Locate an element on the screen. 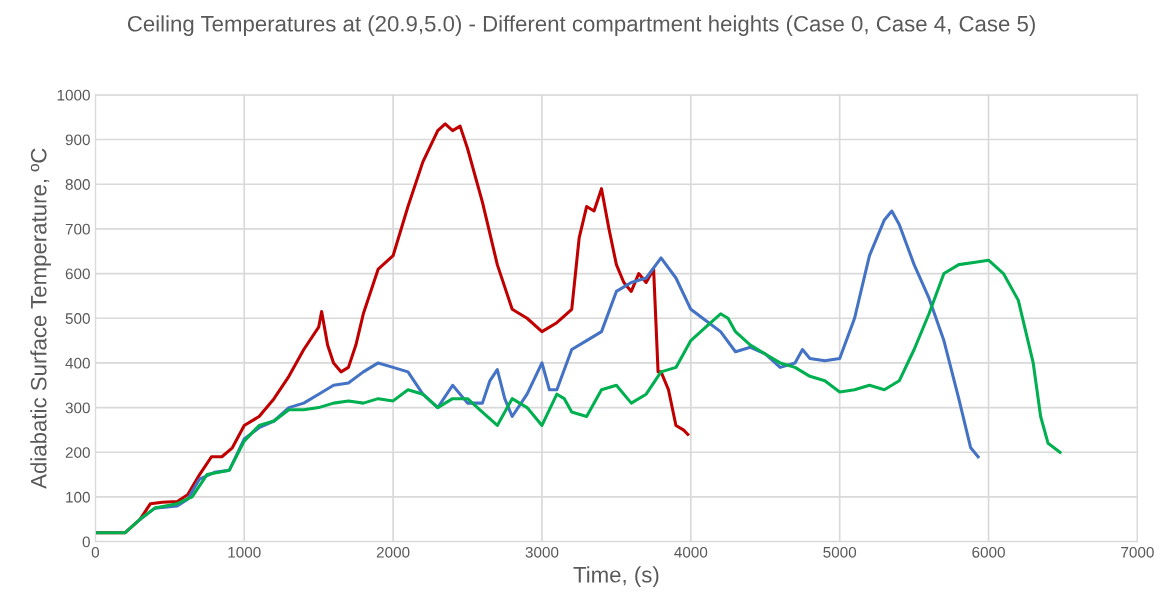 This screenshot has width=1163, height=612. y-tick-label: 100 is located at coordinates (78, 497).